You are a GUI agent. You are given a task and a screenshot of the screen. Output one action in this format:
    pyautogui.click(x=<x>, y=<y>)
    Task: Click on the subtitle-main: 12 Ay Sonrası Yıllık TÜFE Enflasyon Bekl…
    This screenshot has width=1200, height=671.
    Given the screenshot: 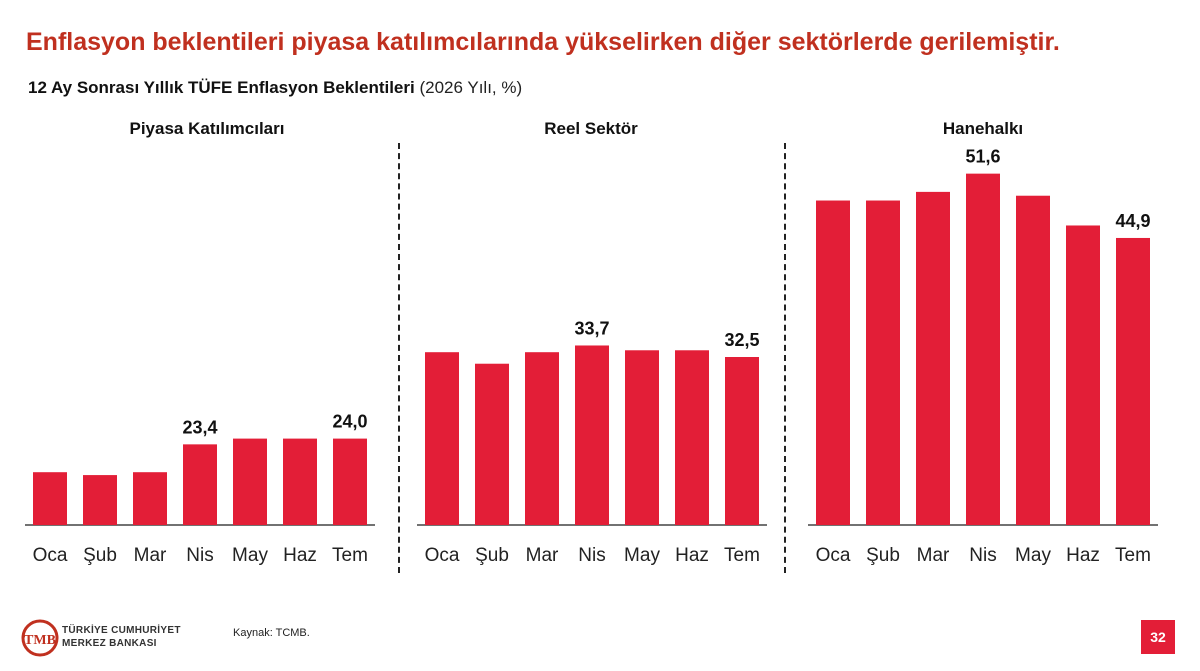 What is the action you would take?
    pyautogui.click(x=221, y=87)
    